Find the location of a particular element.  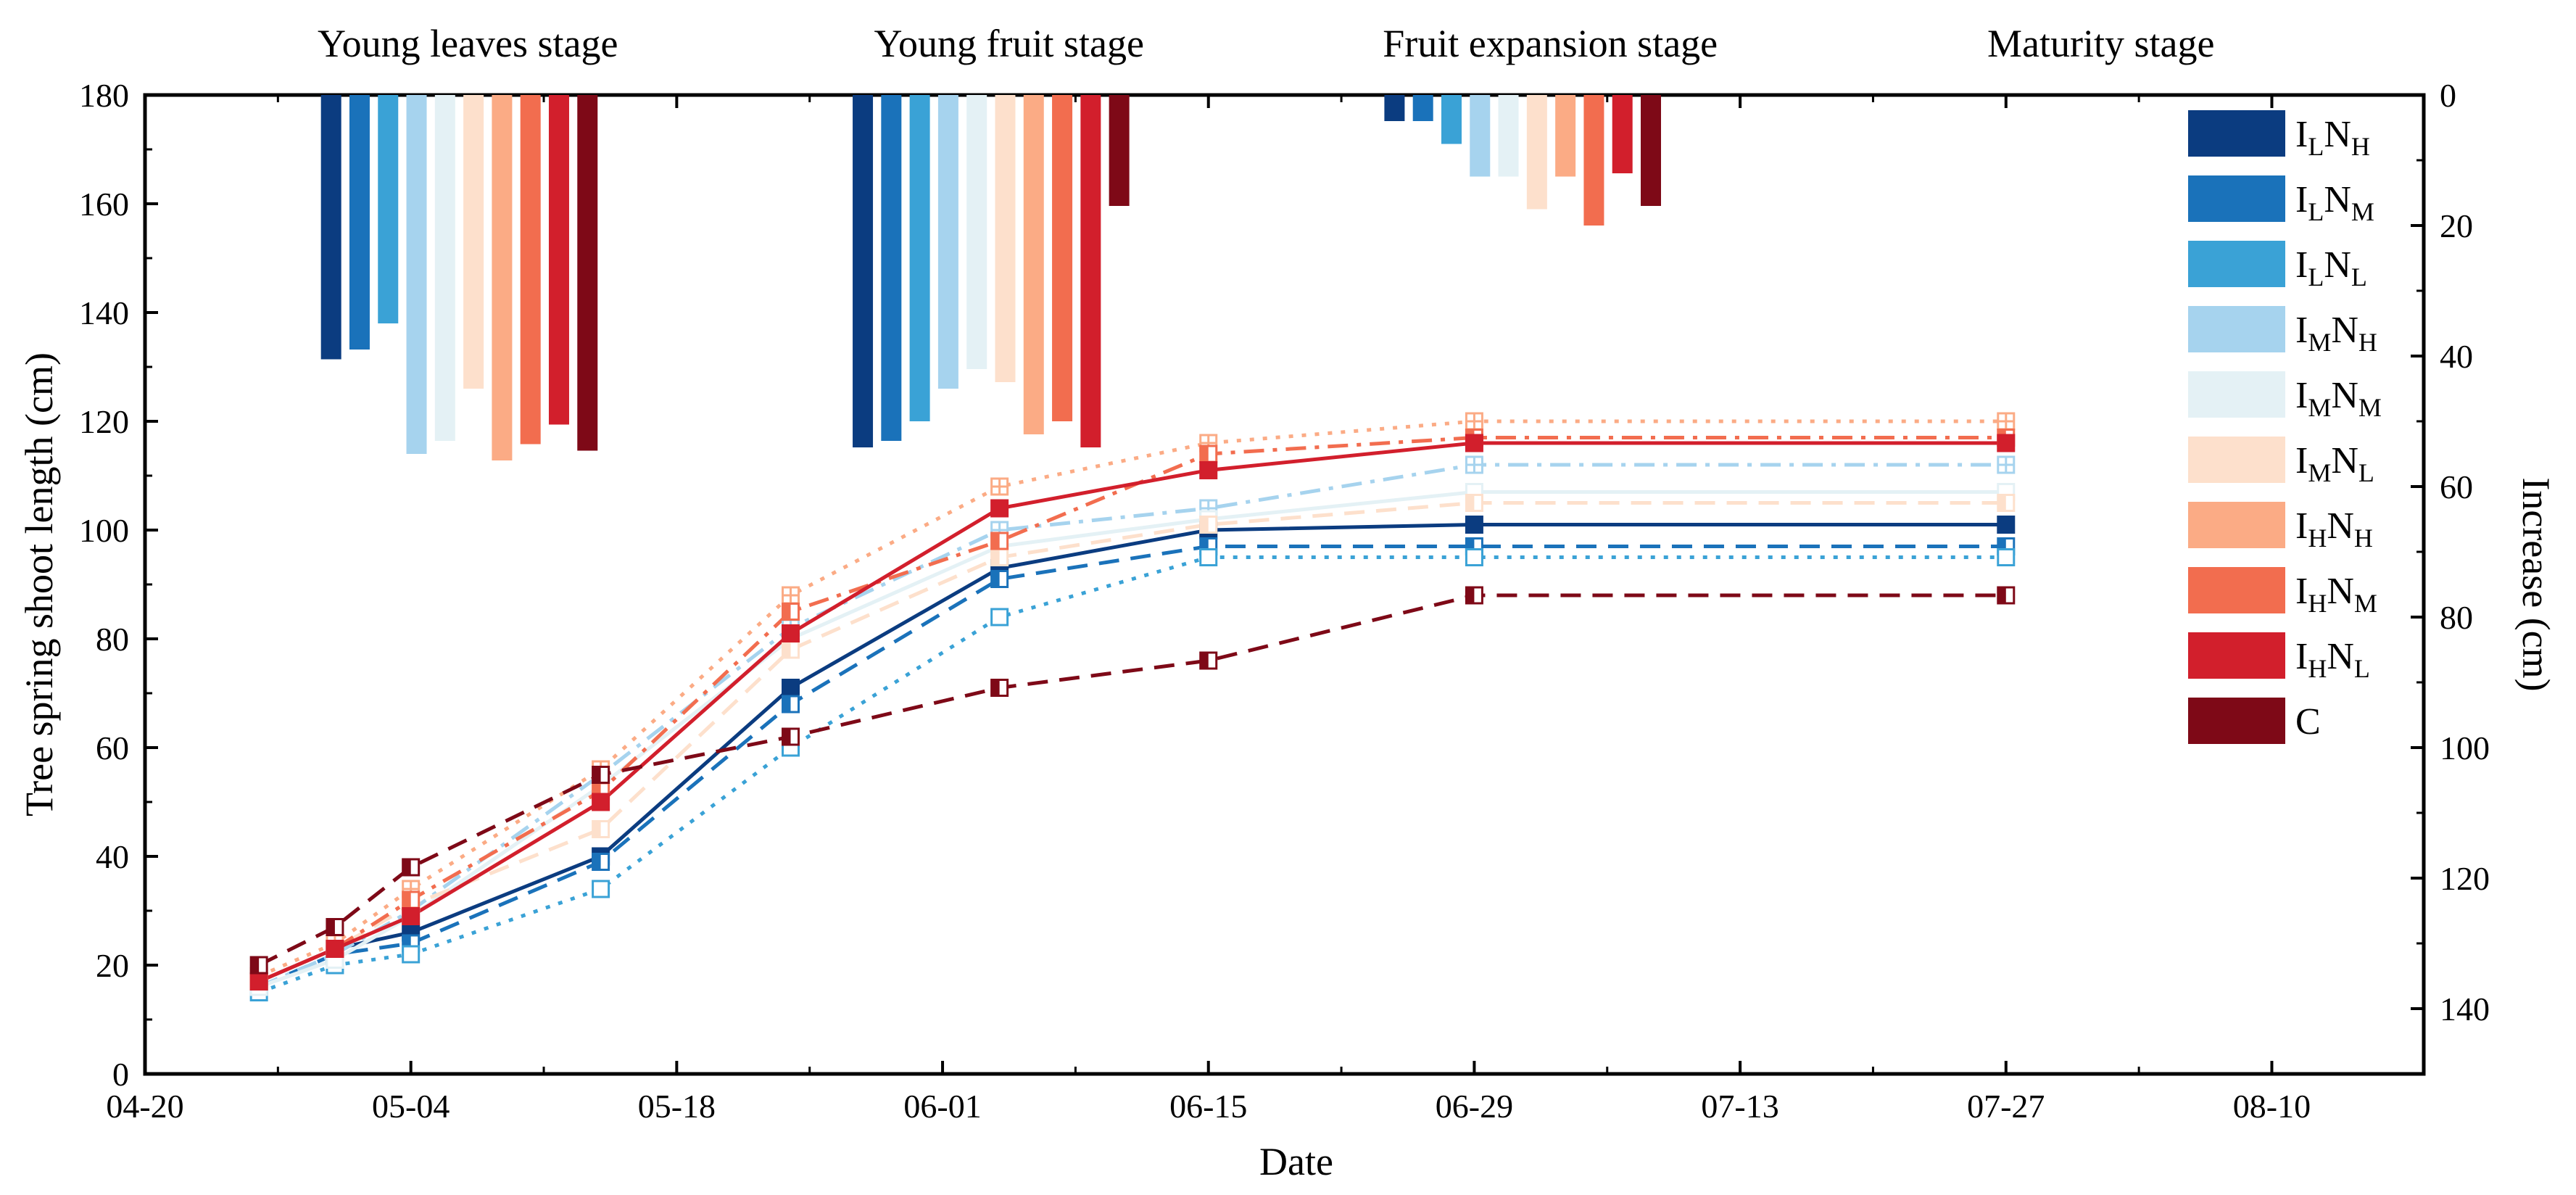

legend: ILNH ILNM ILNL IMNH IMNM IMNL IHNH IHNM IHNL C is located at coordinates (2285, 427).